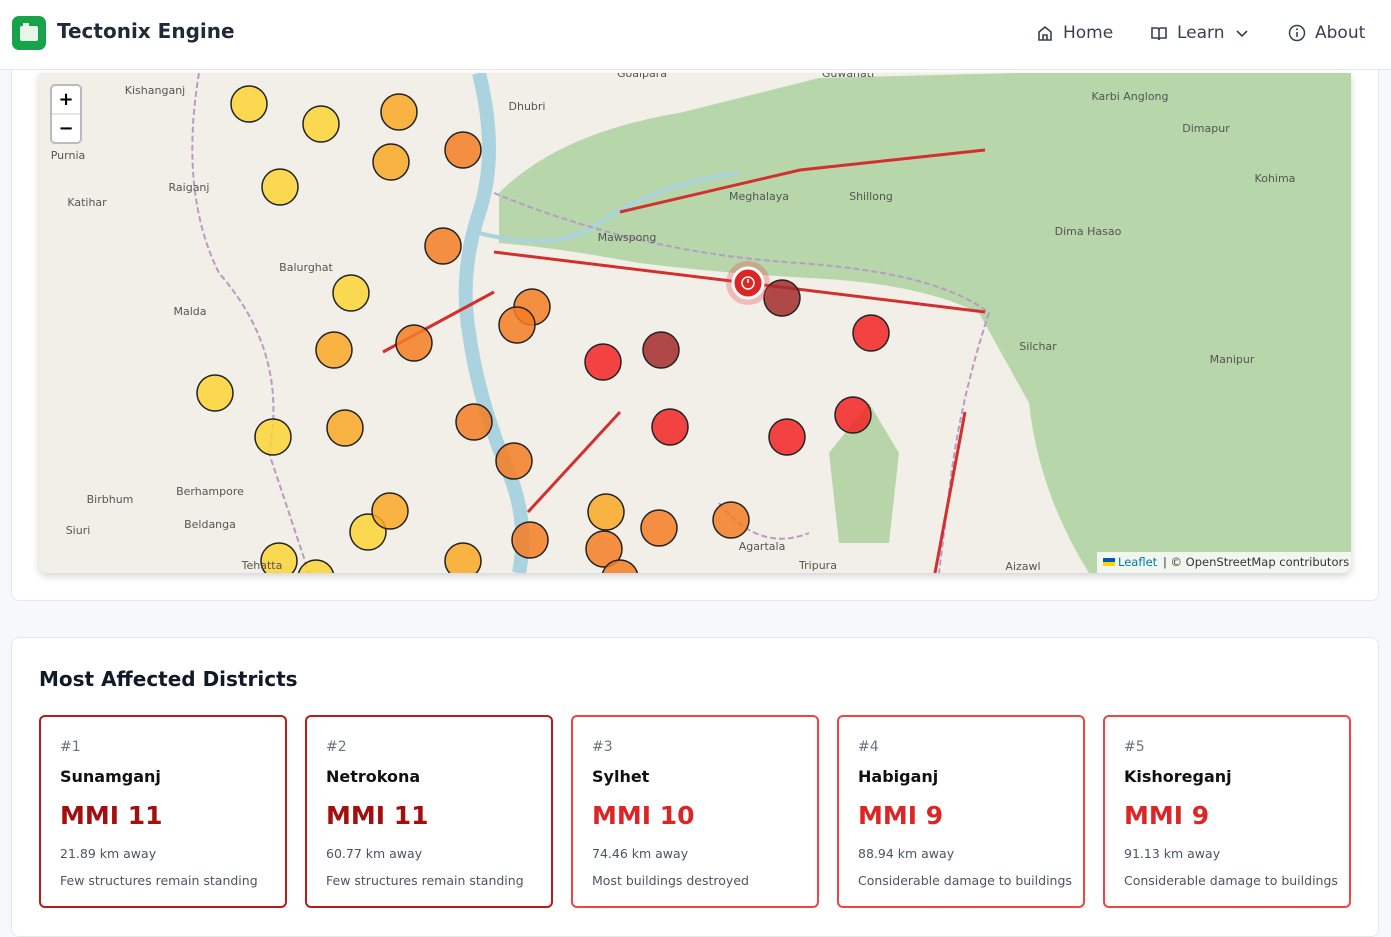  What do you see at coordinates (762, 546) in the screenshot?
I see `place-label: Agartala` at bounding box center [762, 546].